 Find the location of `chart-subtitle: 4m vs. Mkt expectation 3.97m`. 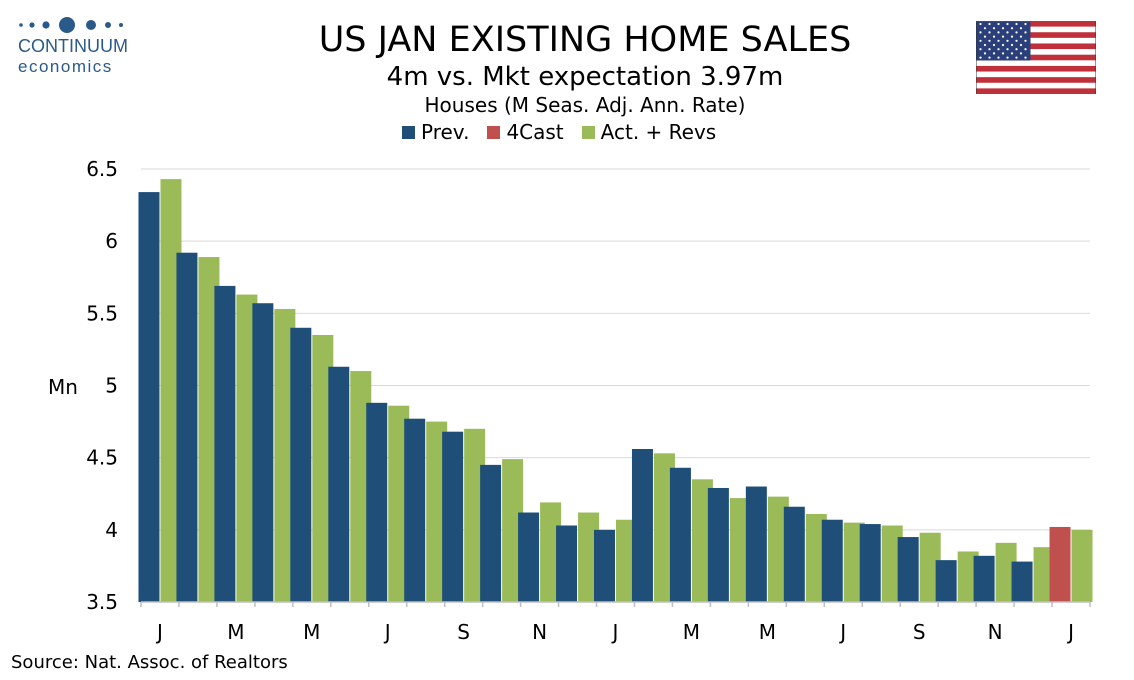

chart-subtitle: 4m vs. Mkt expectation 3.97m is located at coordinates (585, 77).